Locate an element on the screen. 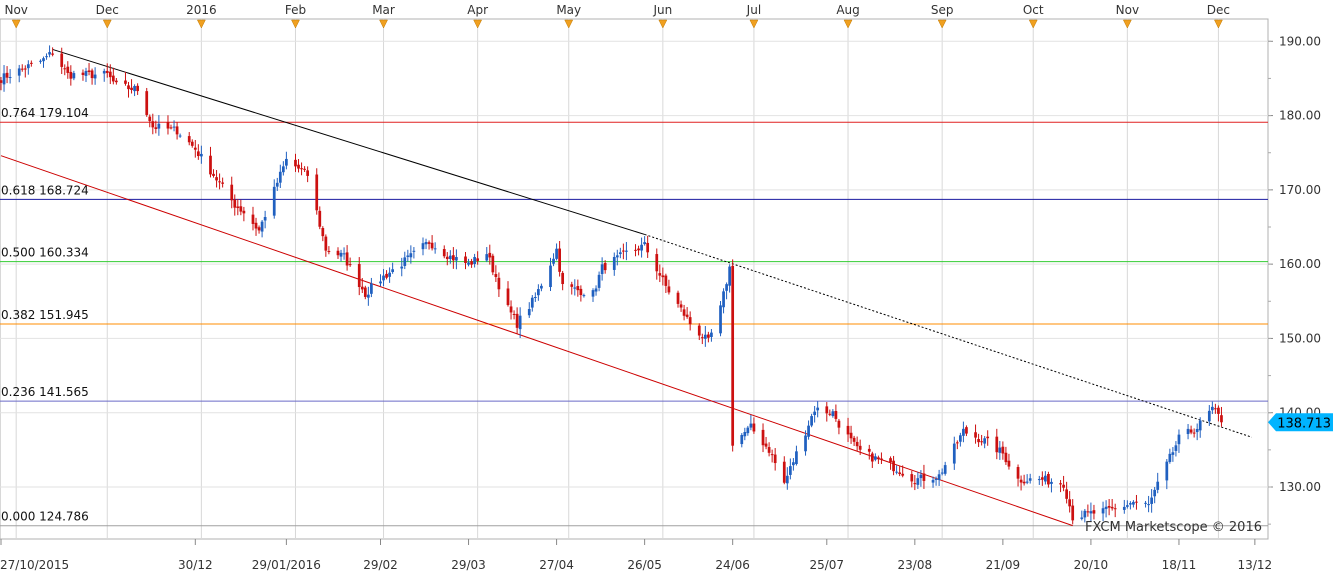 This screenshot has height=577, width=1343. month-label: Aug is located at coordinates (847, 10).